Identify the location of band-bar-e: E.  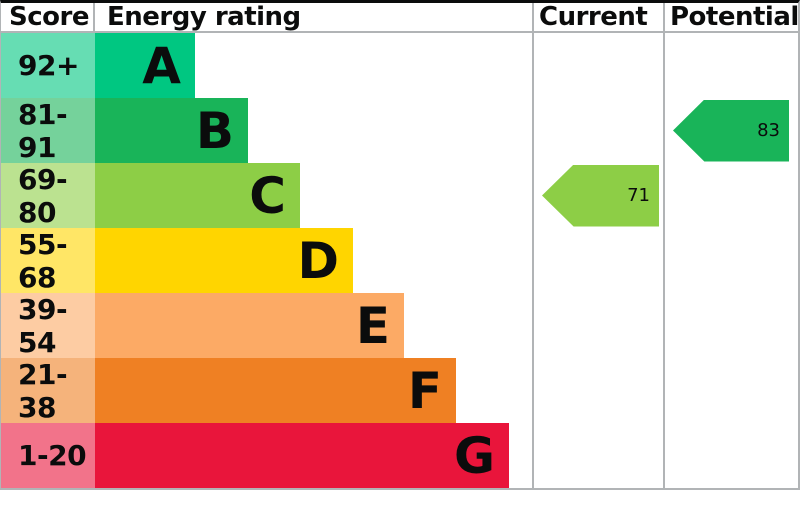
(249, 325).